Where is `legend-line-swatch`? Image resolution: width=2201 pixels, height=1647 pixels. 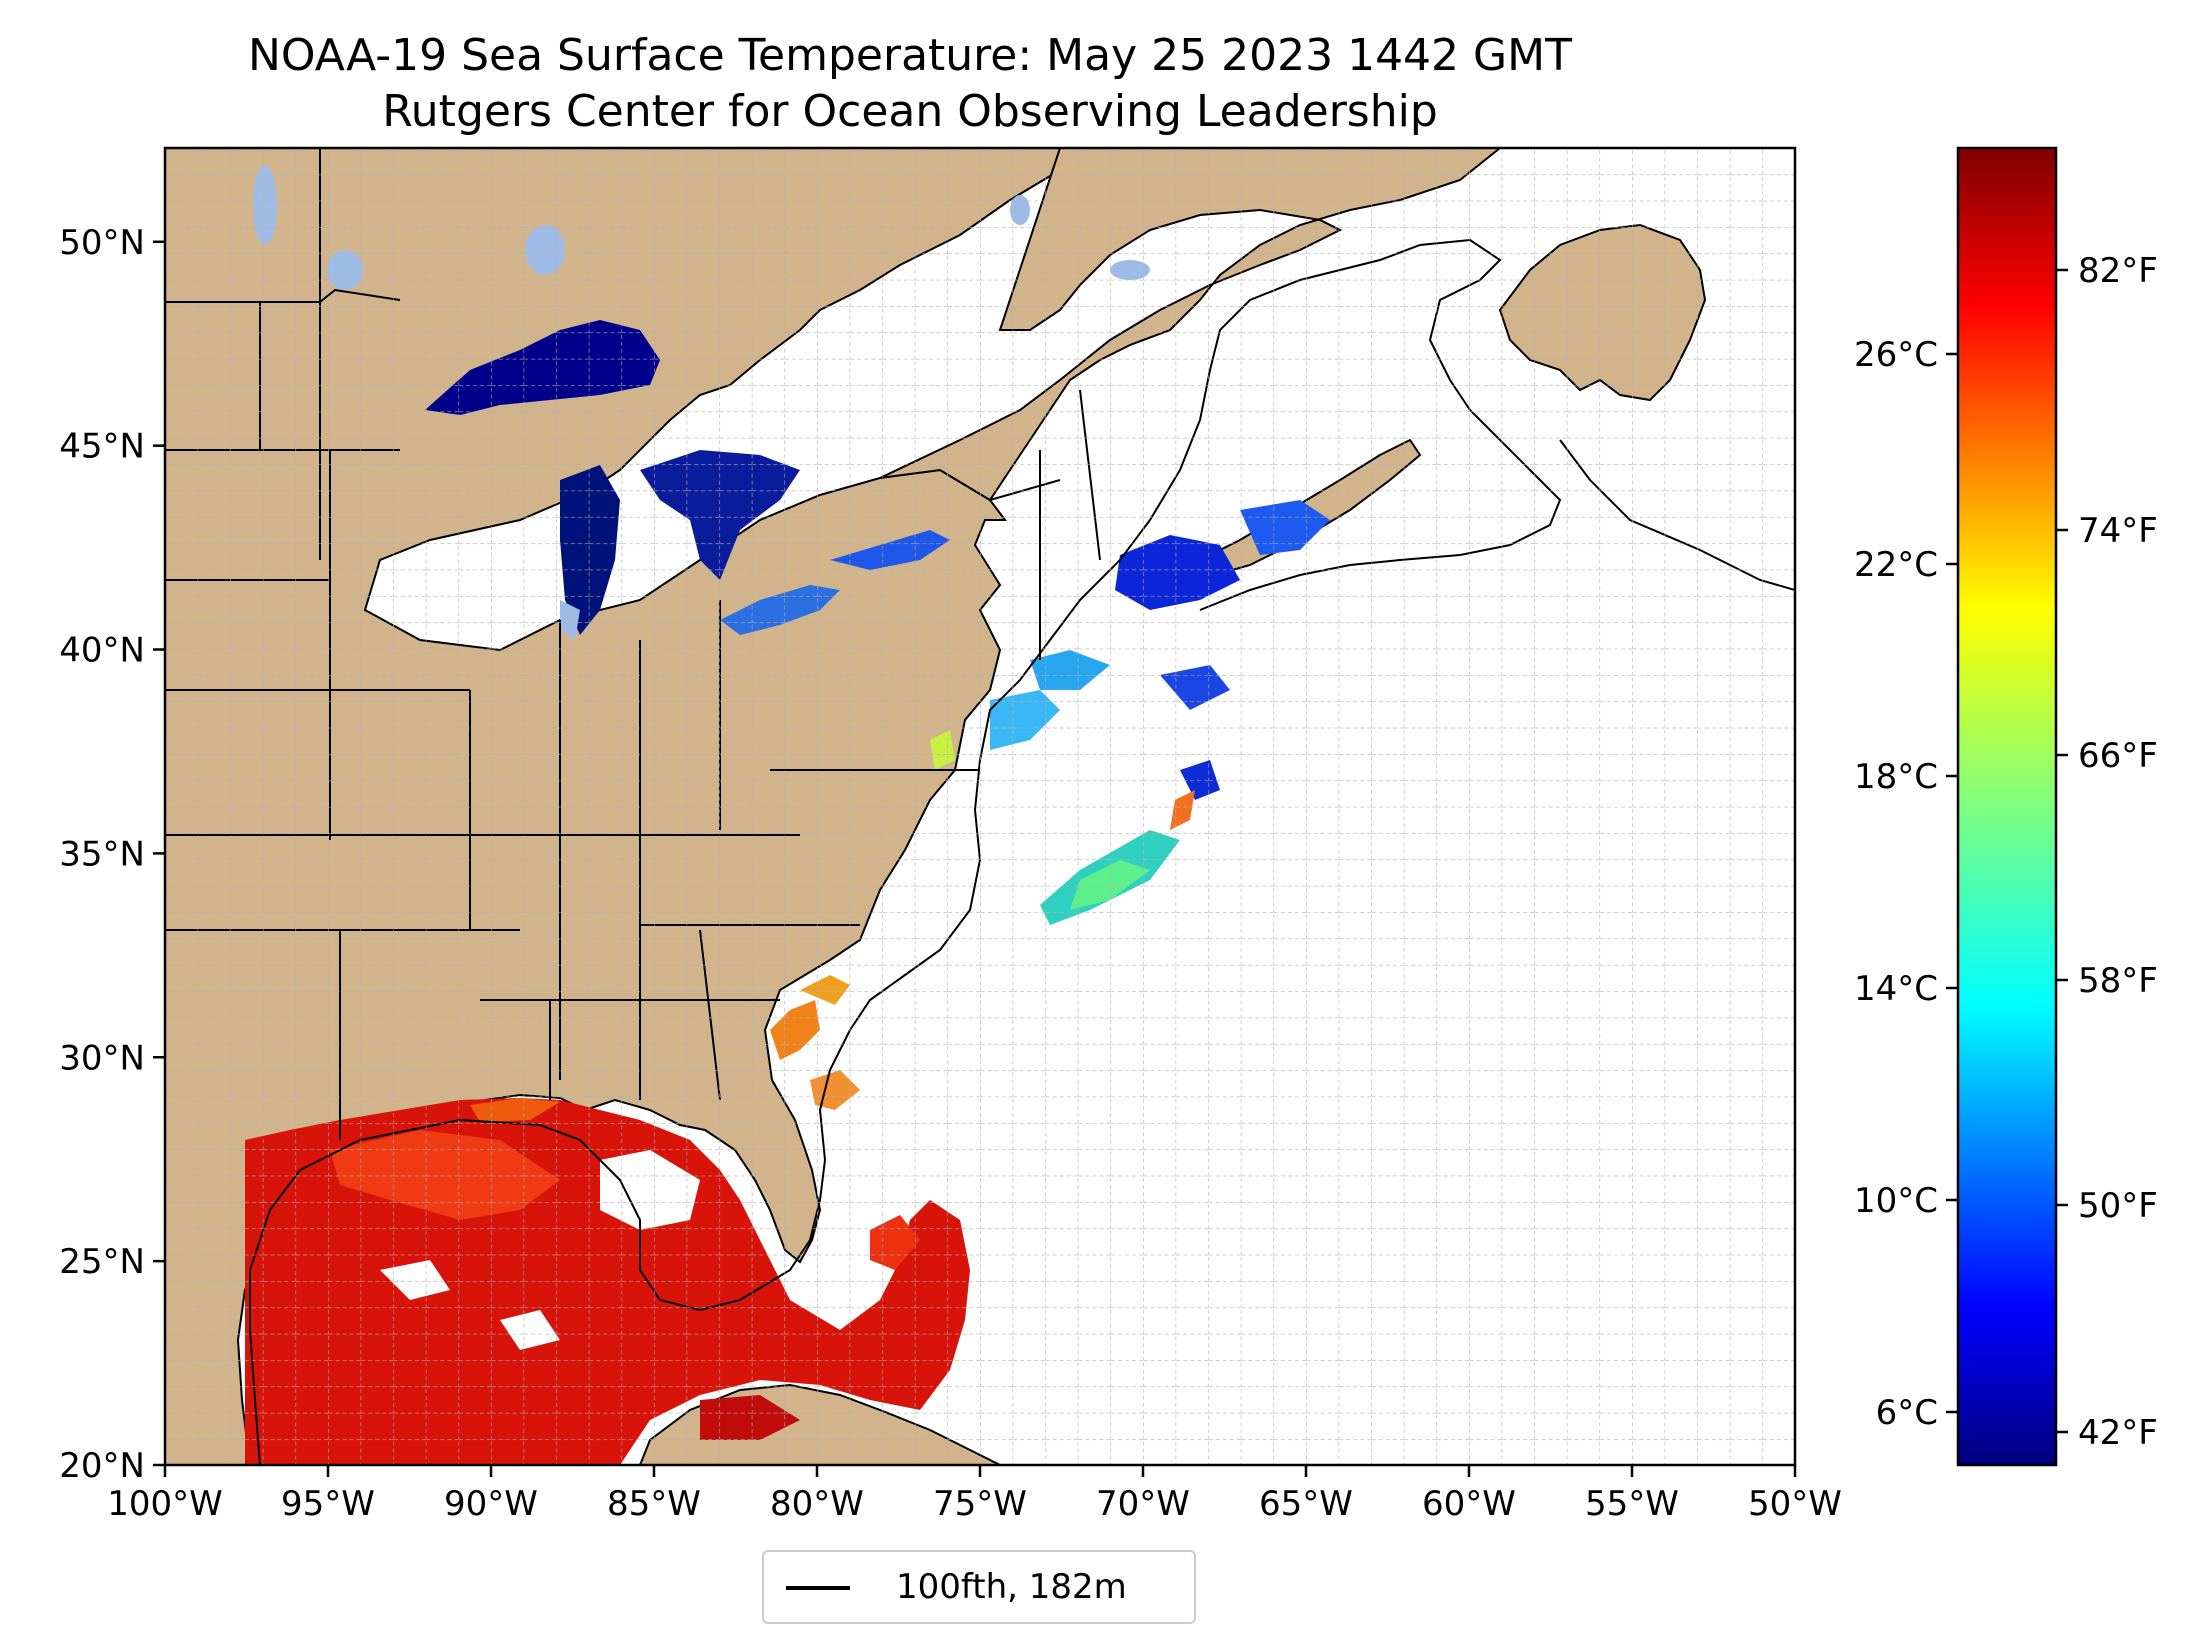
legend-line-swatch is located at coordinates (818, 1588).